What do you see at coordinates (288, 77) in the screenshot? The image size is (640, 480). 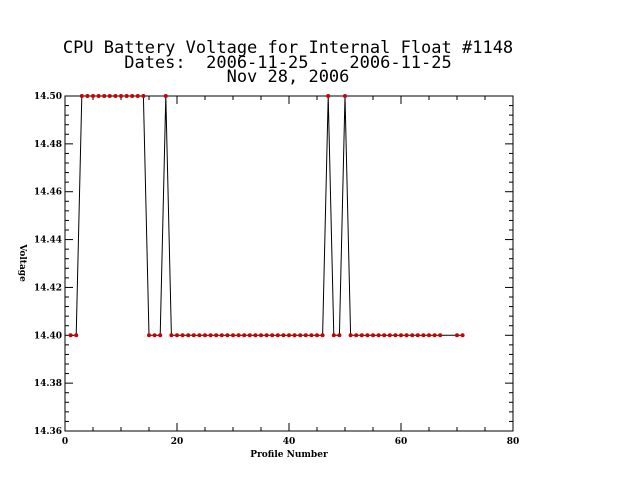 I see `chart-run-date: Nov 28, 2006` at bounding box center [288, 77].